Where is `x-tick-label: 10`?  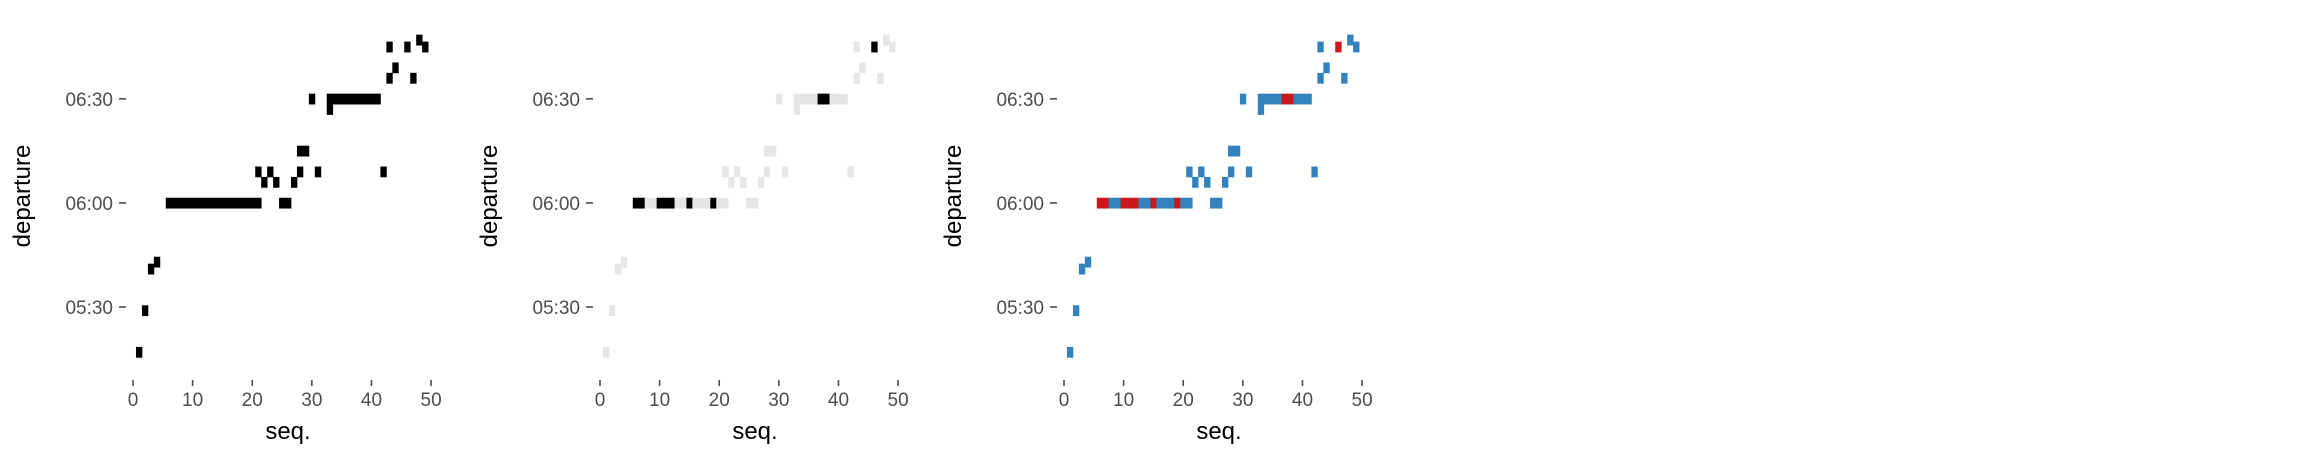 x-tick-label: 10 is located at coordinates (659, 400).